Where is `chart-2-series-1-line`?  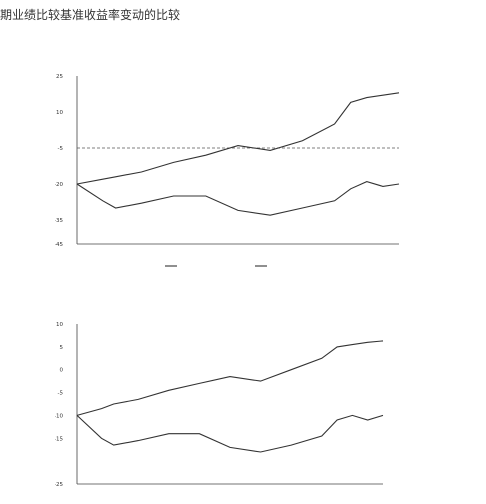 chart-2-series-1-line is located at coordinates (230, 378).